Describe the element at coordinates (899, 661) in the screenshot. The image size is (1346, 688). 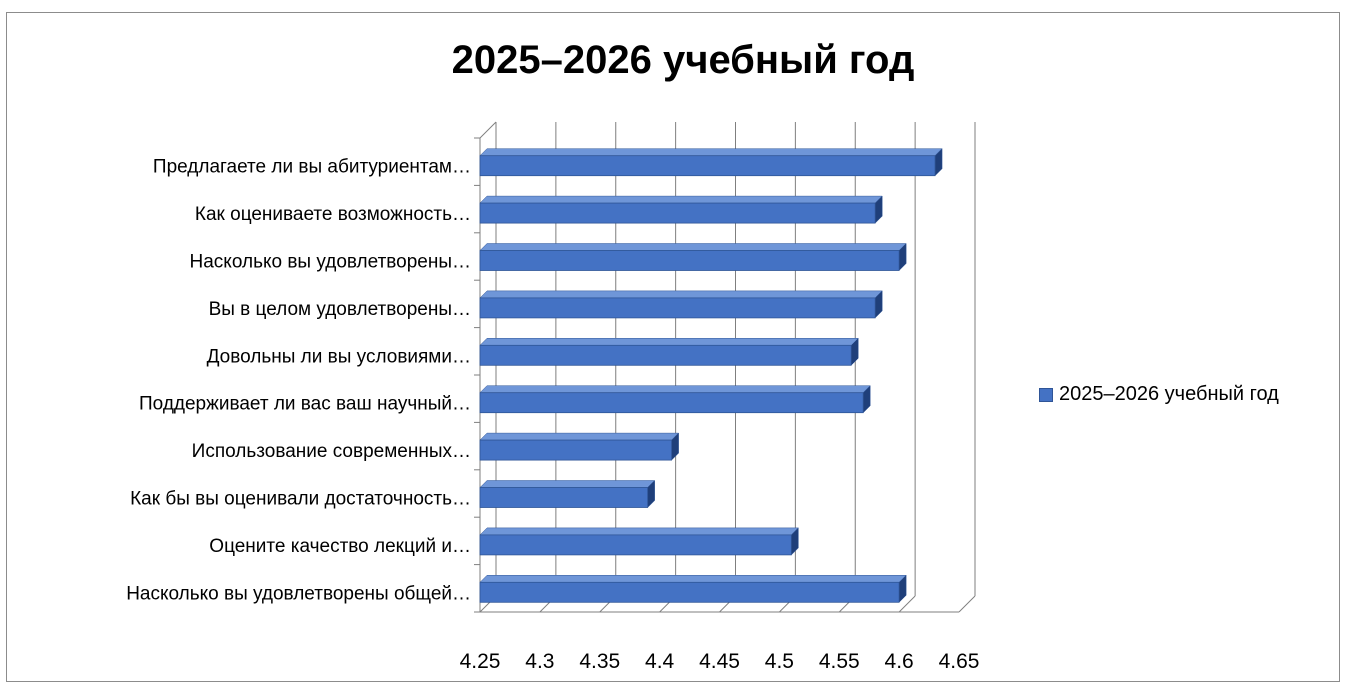
I see `x-tick-label: 4.6` at that location.